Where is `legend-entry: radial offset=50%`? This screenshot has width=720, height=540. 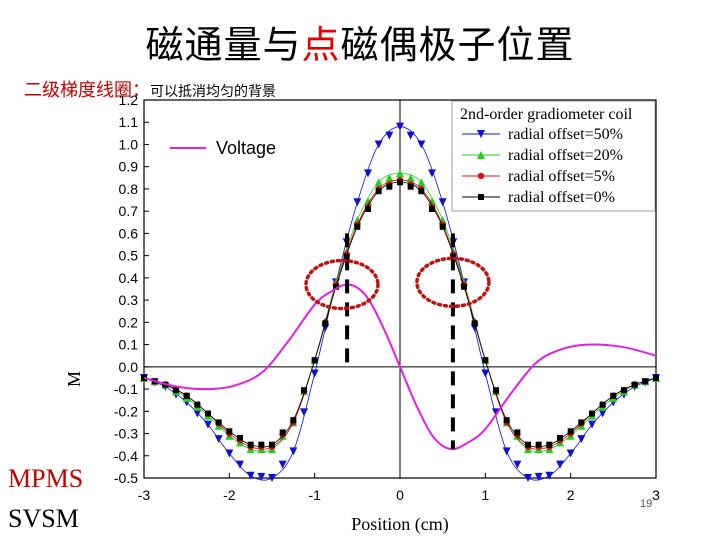
legend-entry: radial offset=50% is located at coordinates (565, 134).